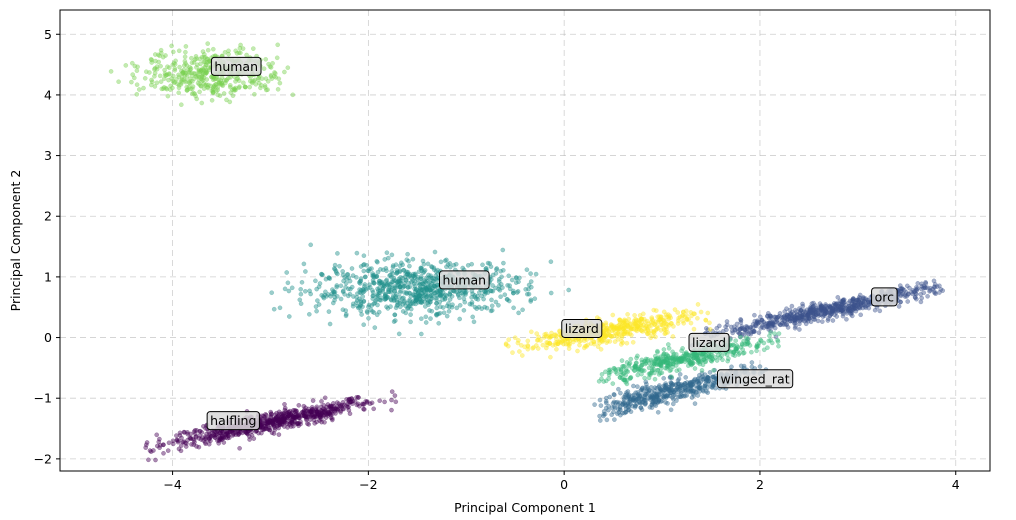 The width and height of the screenshot is (1016, 520). I want to click on annotation-text: winged_rat, so click(754, 378).